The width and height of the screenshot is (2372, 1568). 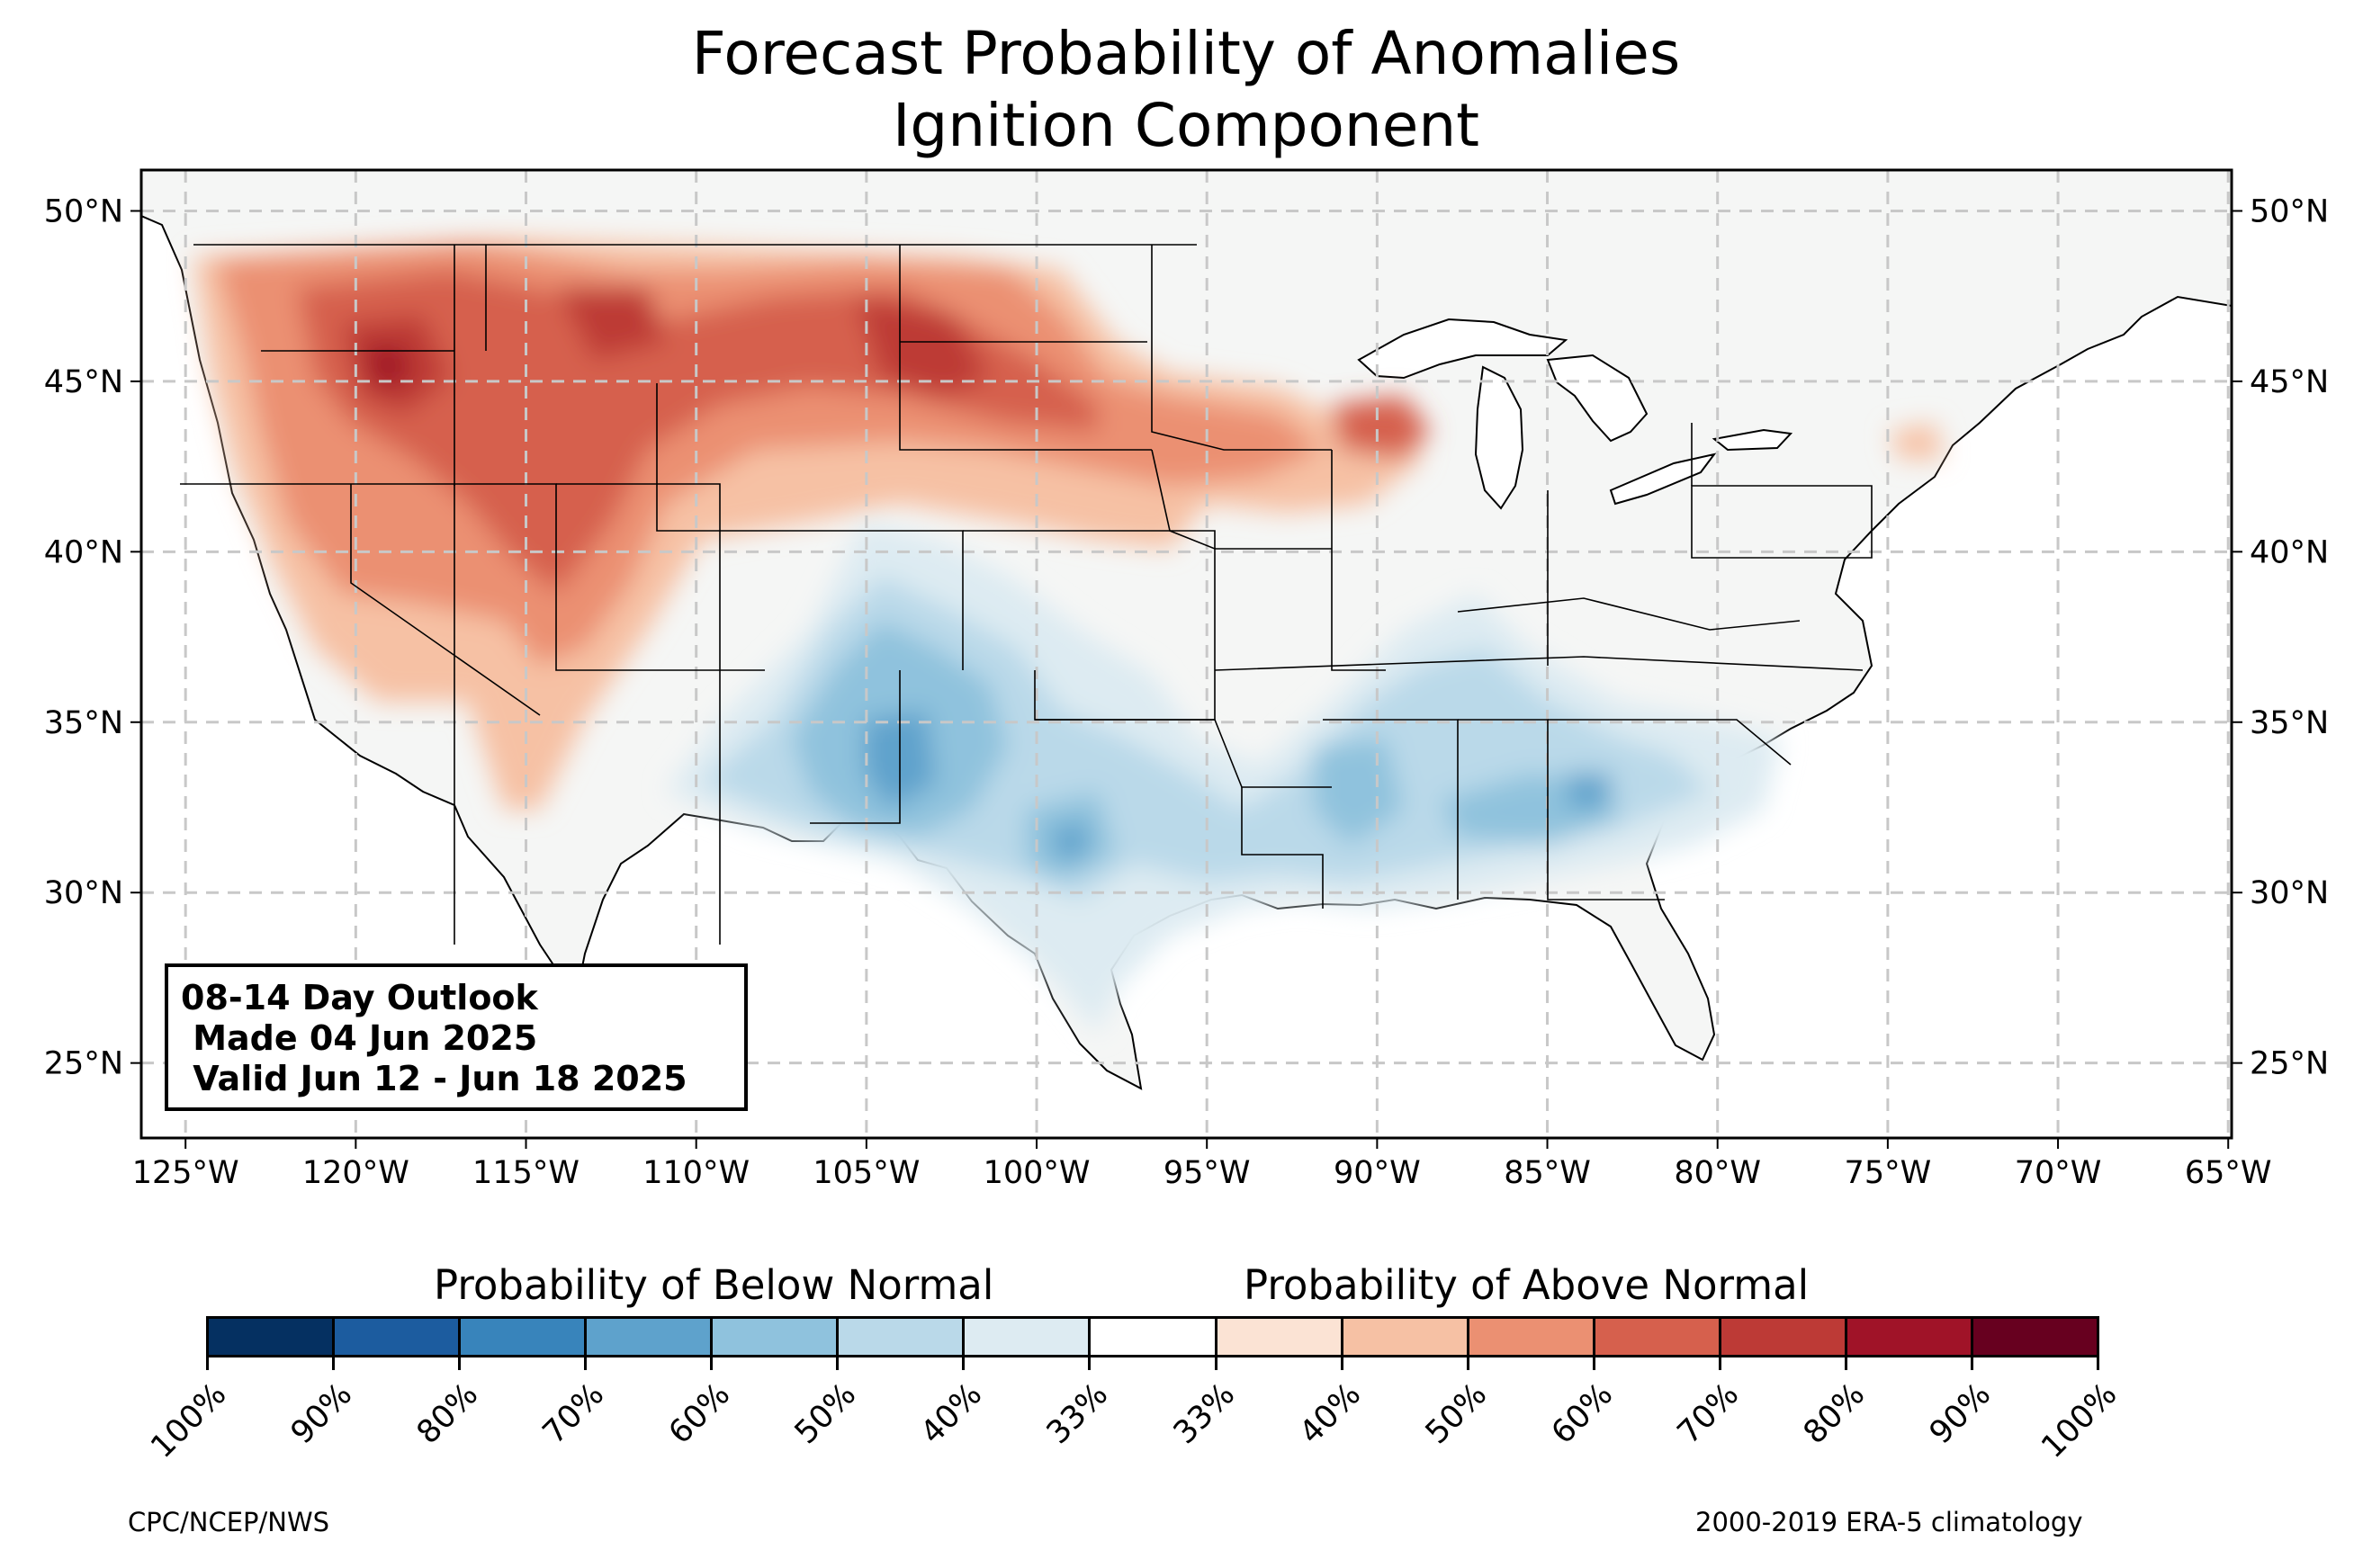 What do you see at coordinates (1207, 1173) in the screenshot?
I see `lon-tick-label: 95°W` at bounding box center [1207, 1173].